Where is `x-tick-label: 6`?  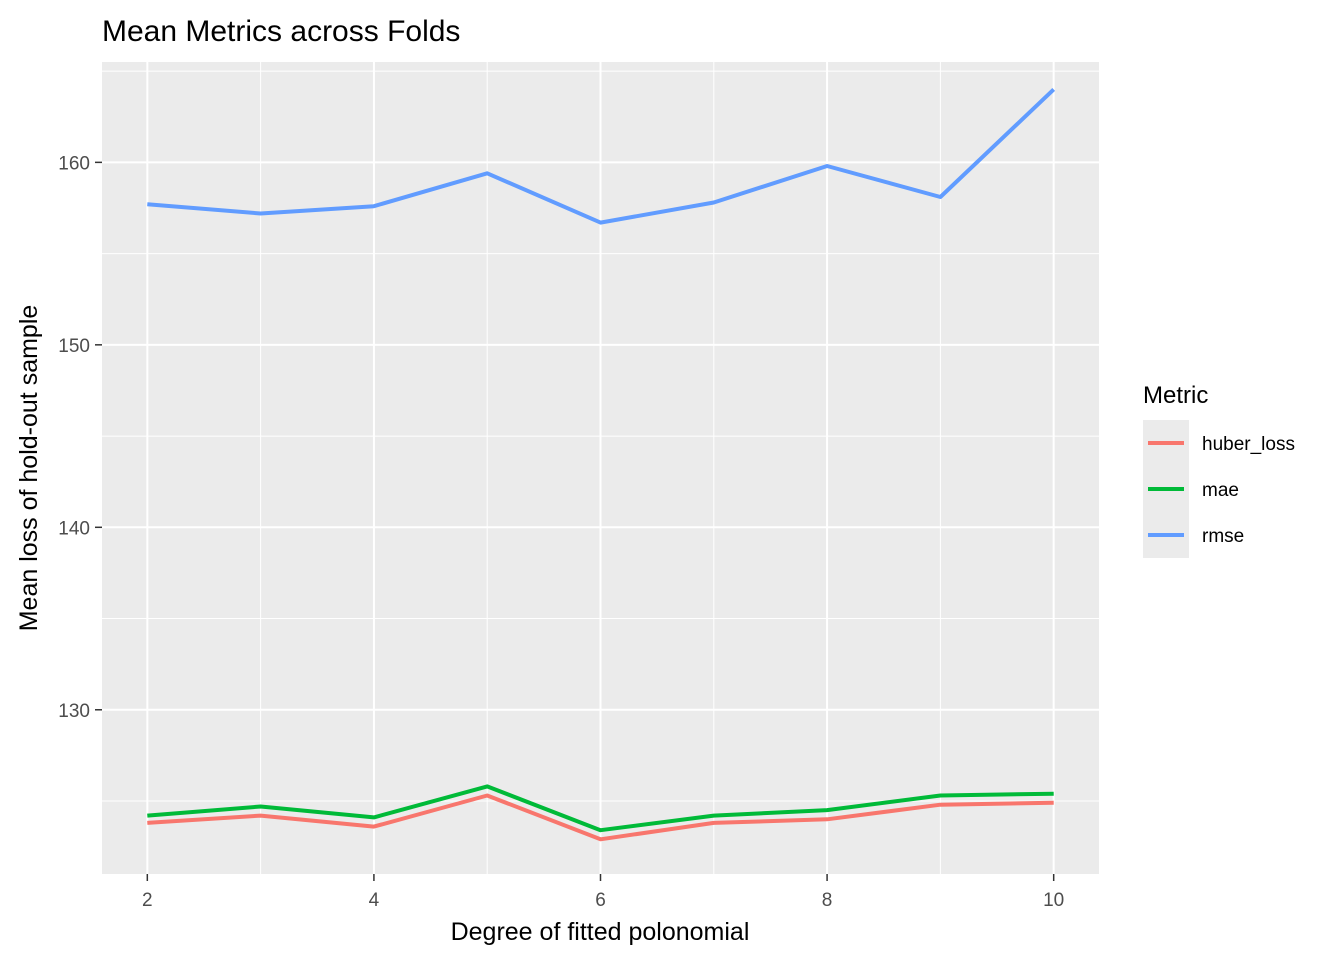 x-tick-label: 6 is located at coordinates (600, 900).